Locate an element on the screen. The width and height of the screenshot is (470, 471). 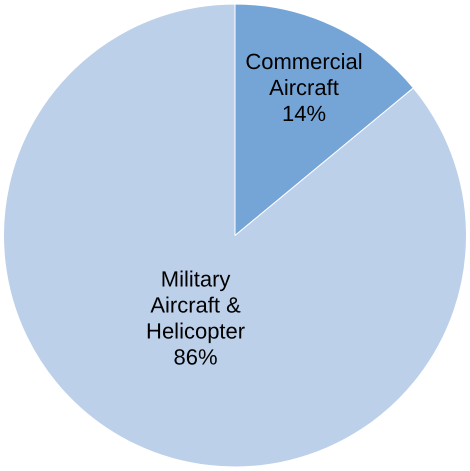
data-label: 14% is located at coordinates (304, 113).